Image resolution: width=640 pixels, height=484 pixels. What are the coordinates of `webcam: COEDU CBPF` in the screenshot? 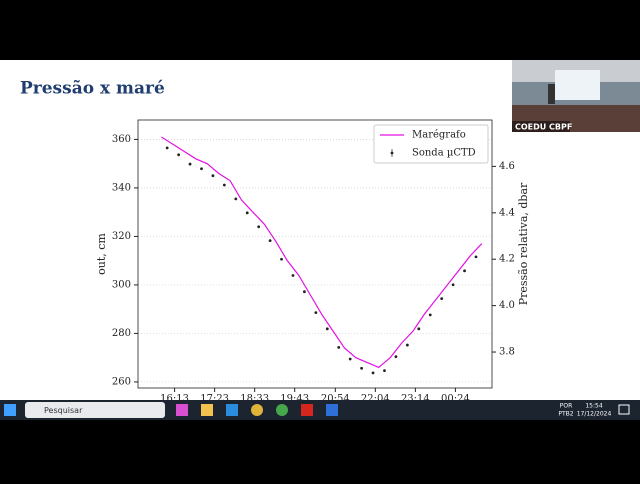 It's located at (576, 96).